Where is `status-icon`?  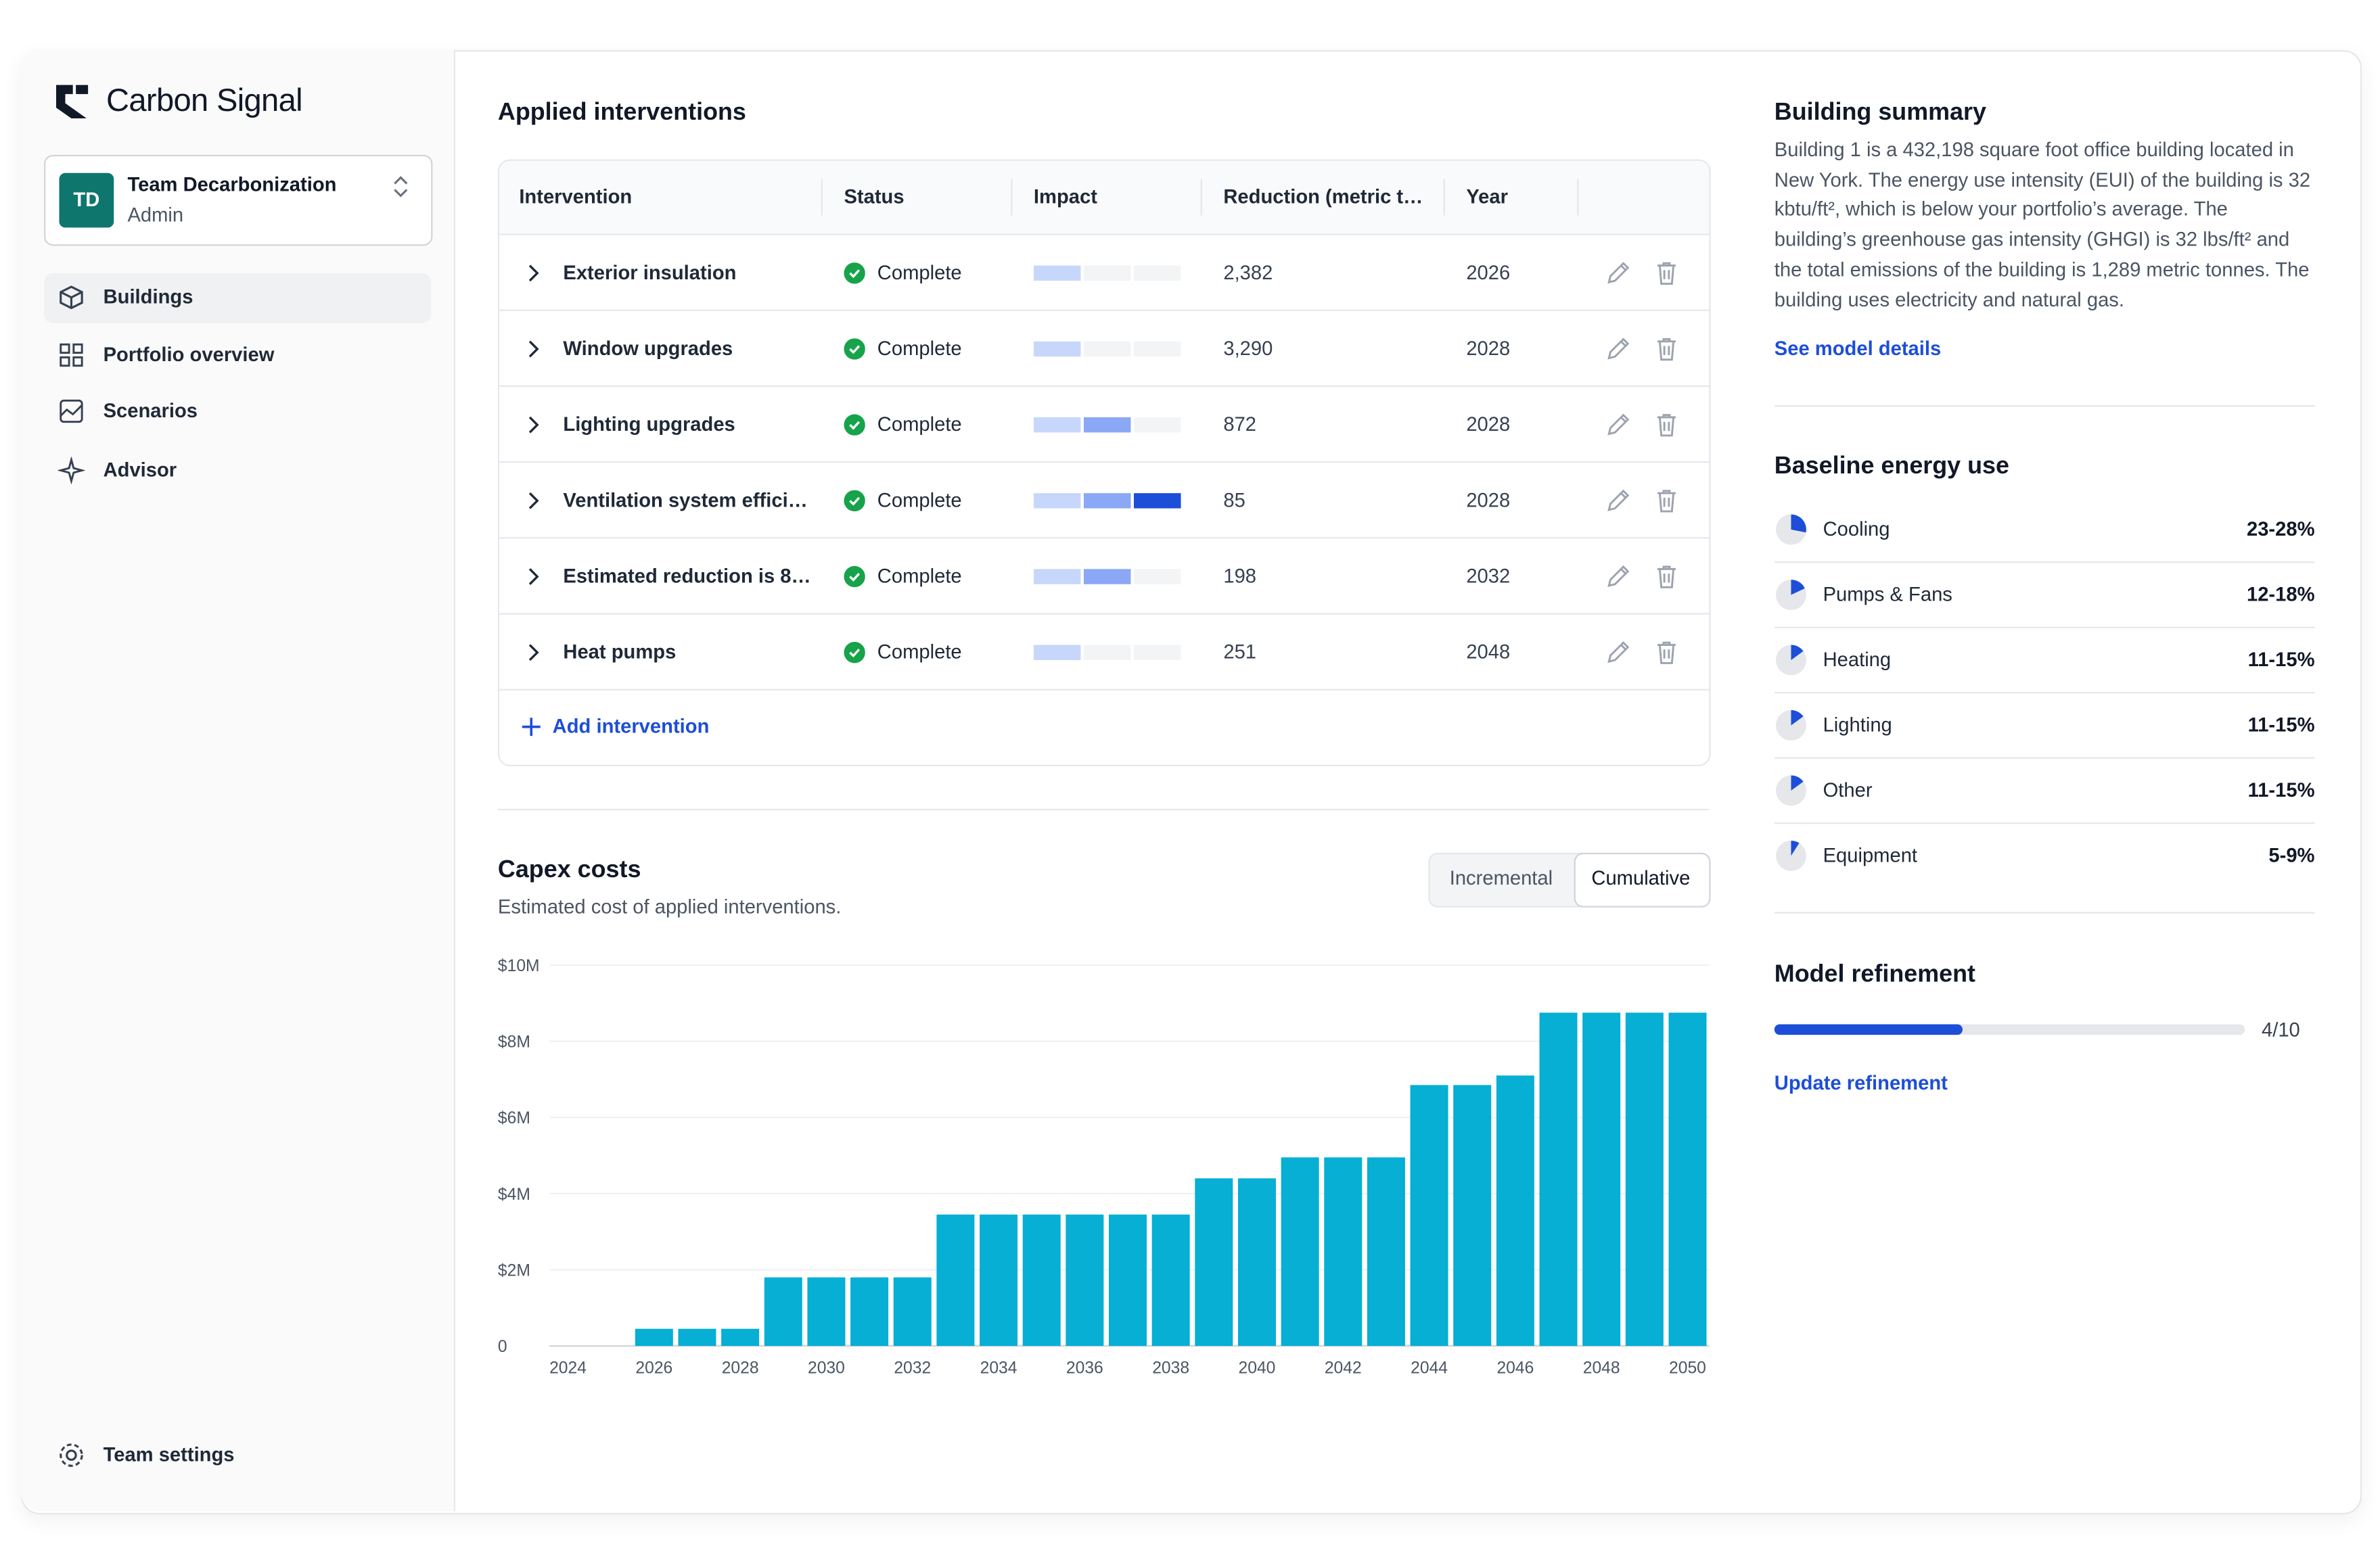 status-icon is located at coordinates (854, 273).